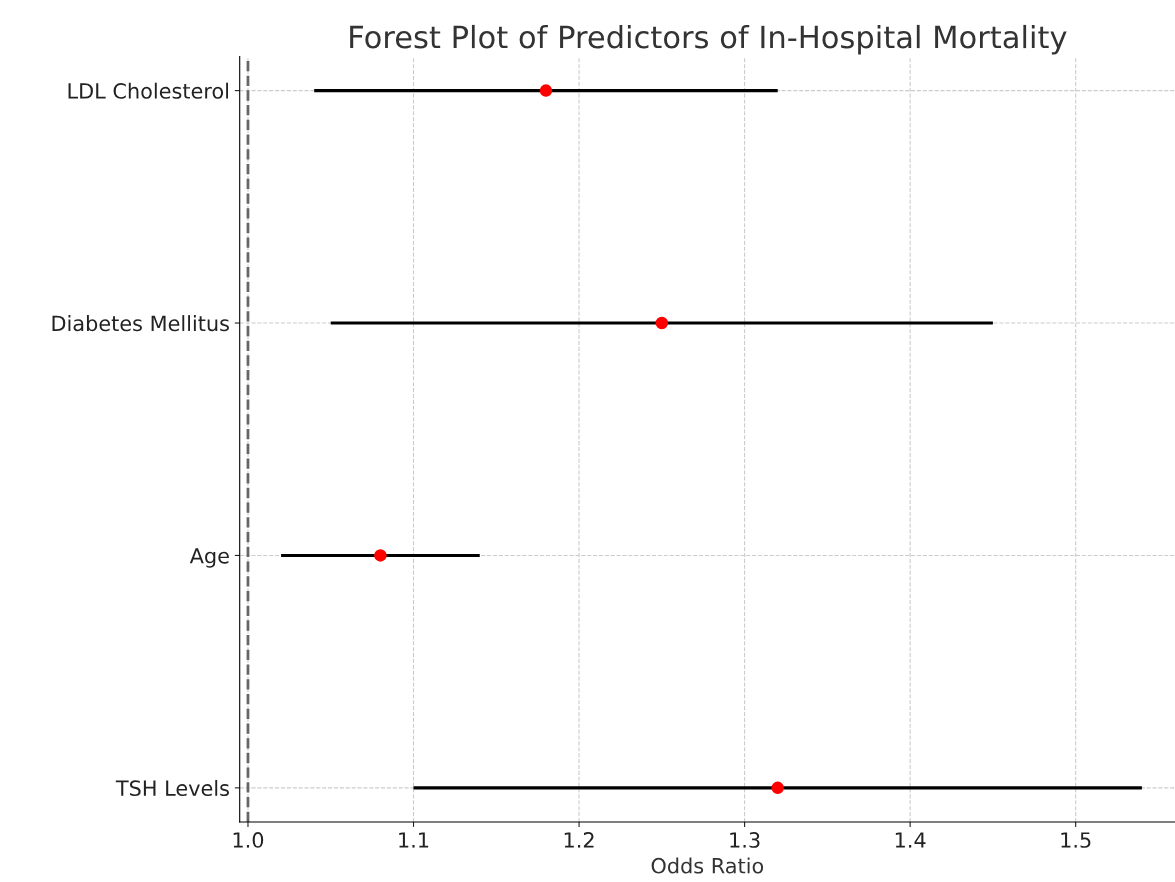  Describe the element at coordinates (745, 840) in the screenshot. I see `x-tick-label: 1.3` at that location.